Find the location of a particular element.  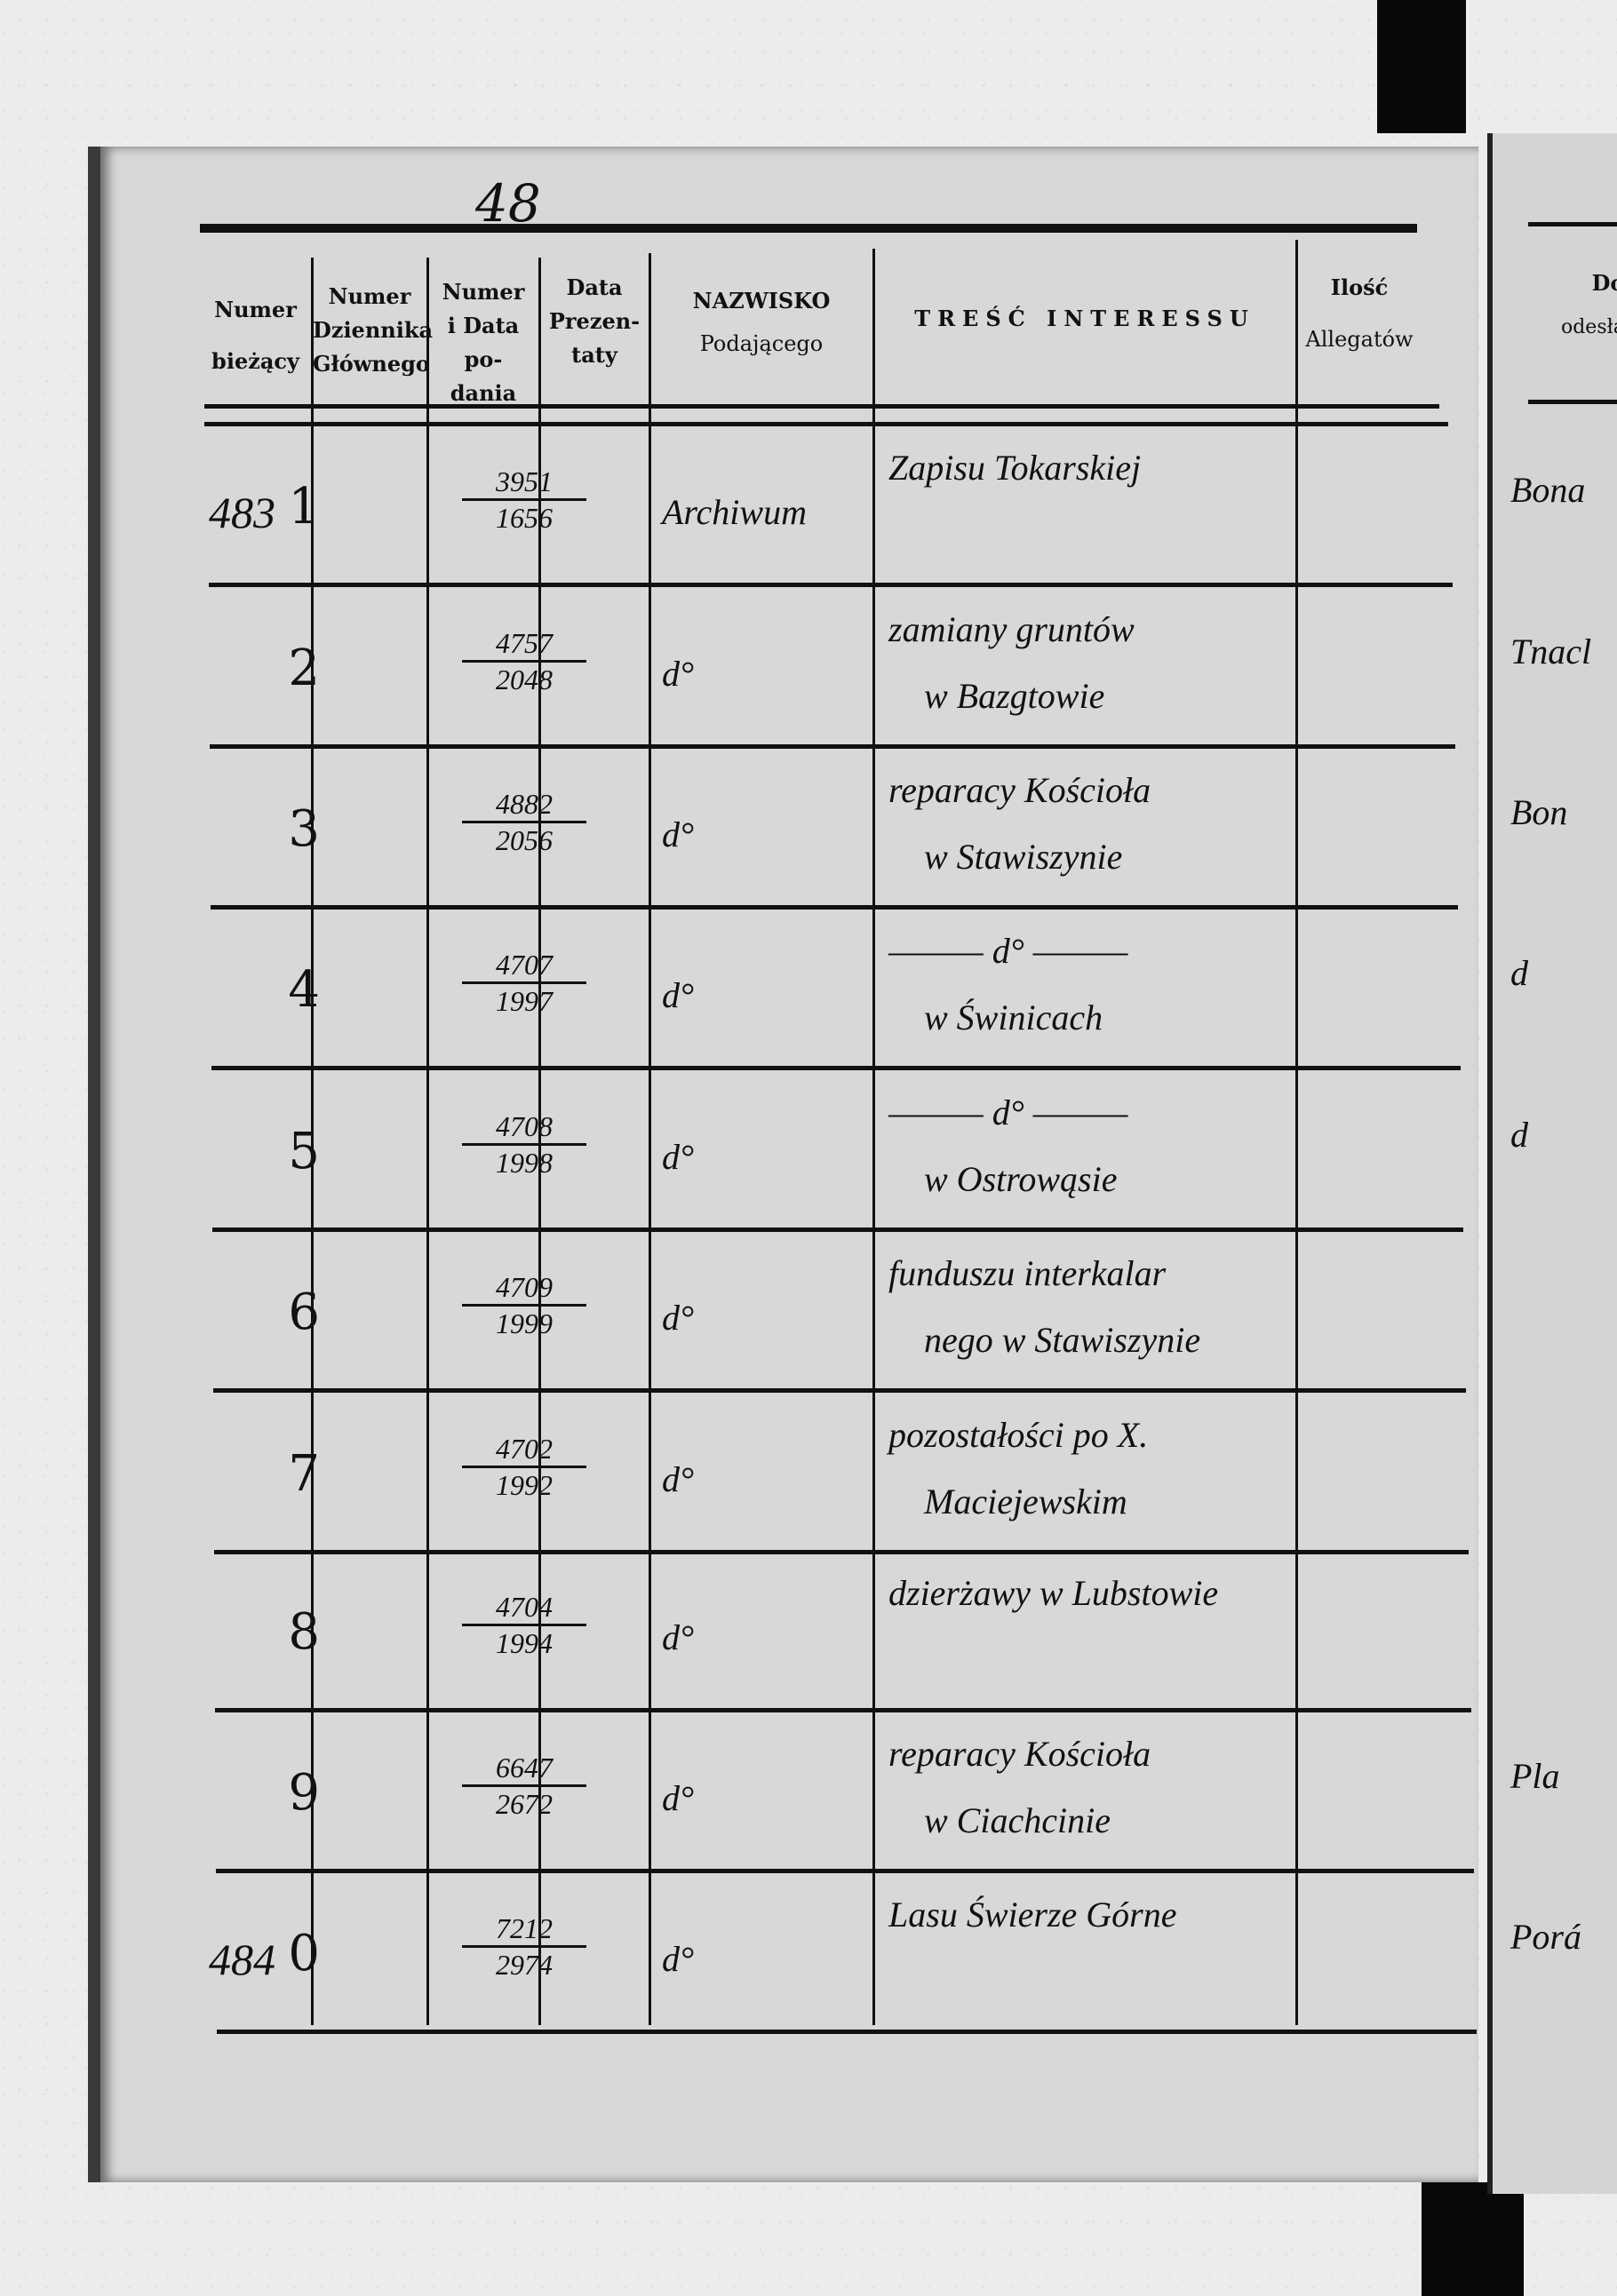

scan-border-top is located at coordinates (1421, 66).